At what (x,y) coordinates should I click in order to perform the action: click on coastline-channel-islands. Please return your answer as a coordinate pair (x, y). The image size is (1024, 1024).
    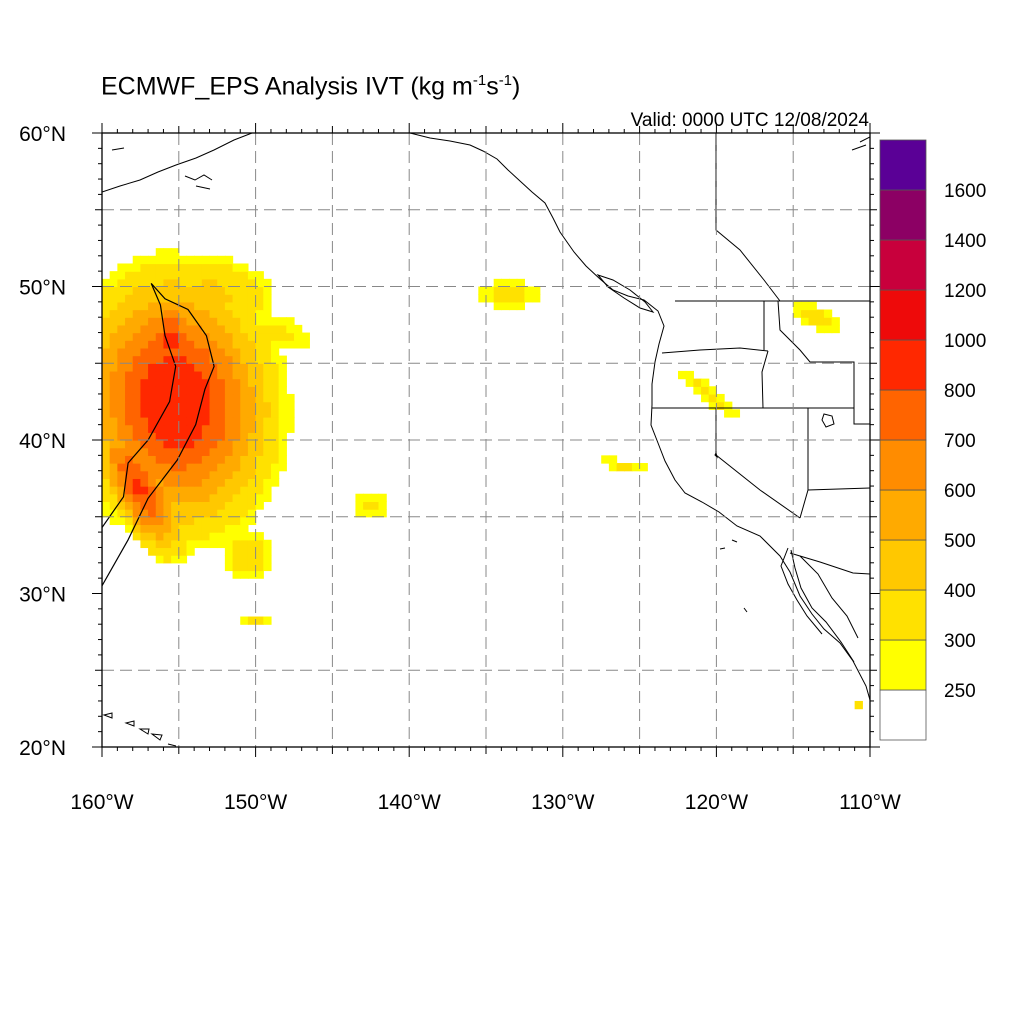
    Looking at the image, I should click on (733, 576).